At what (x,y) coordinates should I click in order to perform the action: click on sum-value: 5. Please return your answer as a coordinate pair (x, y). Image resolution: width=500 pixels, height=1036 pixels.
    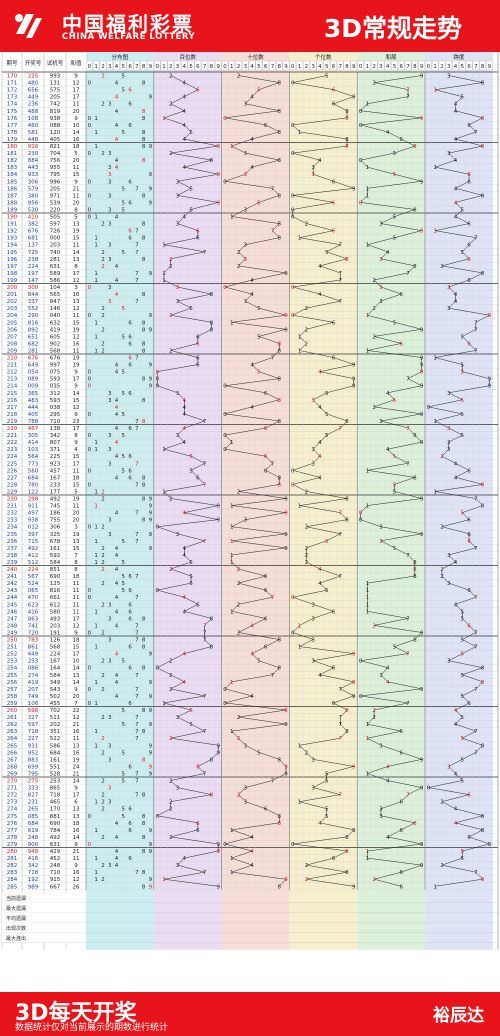
    Looking at the image, I should click on (76, 218).